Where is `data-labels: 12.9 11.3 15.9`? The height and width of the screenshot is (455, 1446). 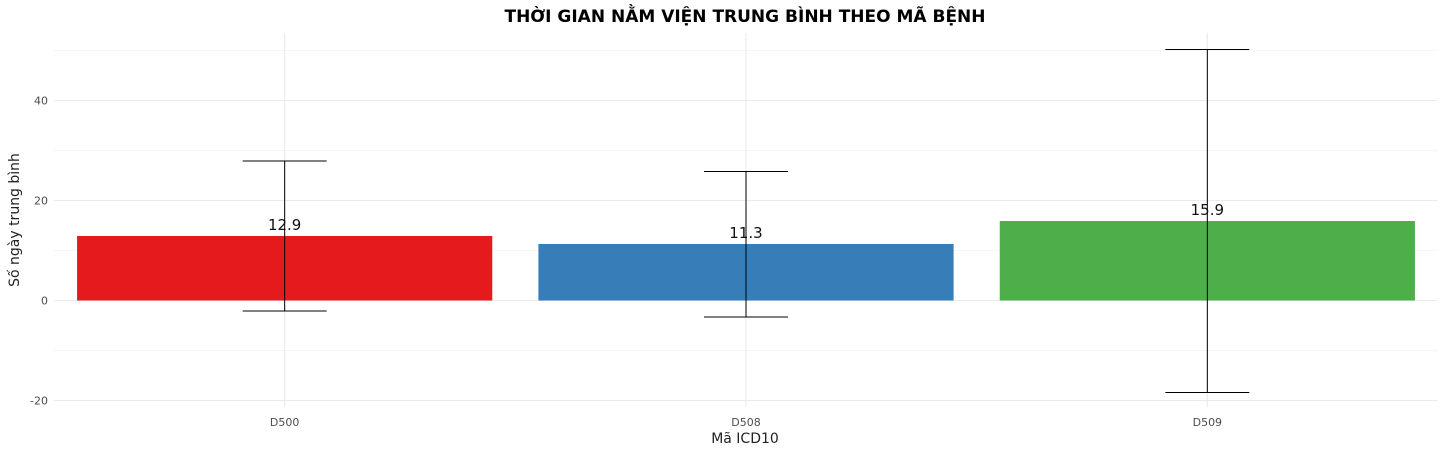 data-labels: 12.9 11.3 15.9 is located at coordinates (746, 221).